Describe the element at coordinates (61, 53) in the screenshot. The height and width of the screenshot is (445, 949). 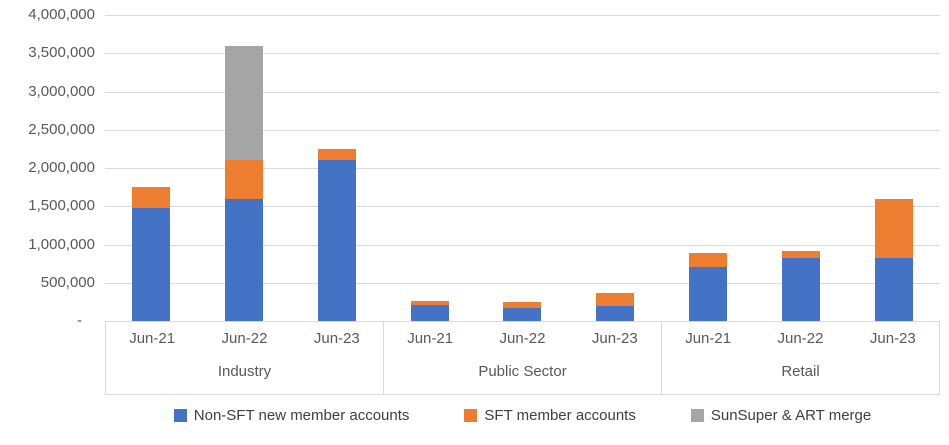
I see `y-tick-label: 3,500,000` at that location.